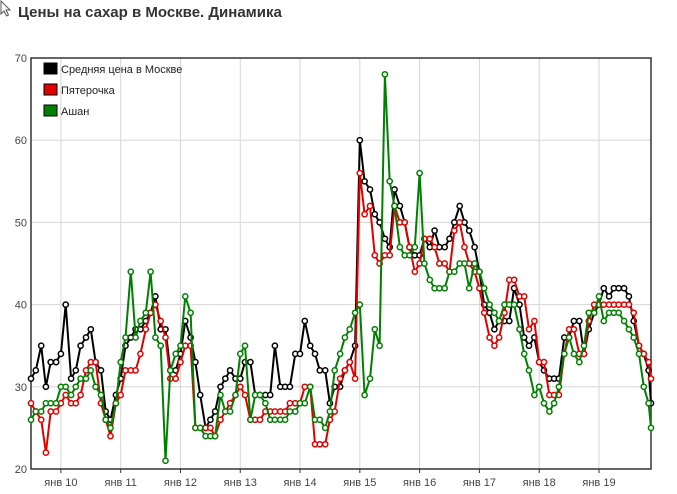 The height and width of the screenshot is (494, 677). I want to click on cursor-arrow-icon, so click(6, 8).